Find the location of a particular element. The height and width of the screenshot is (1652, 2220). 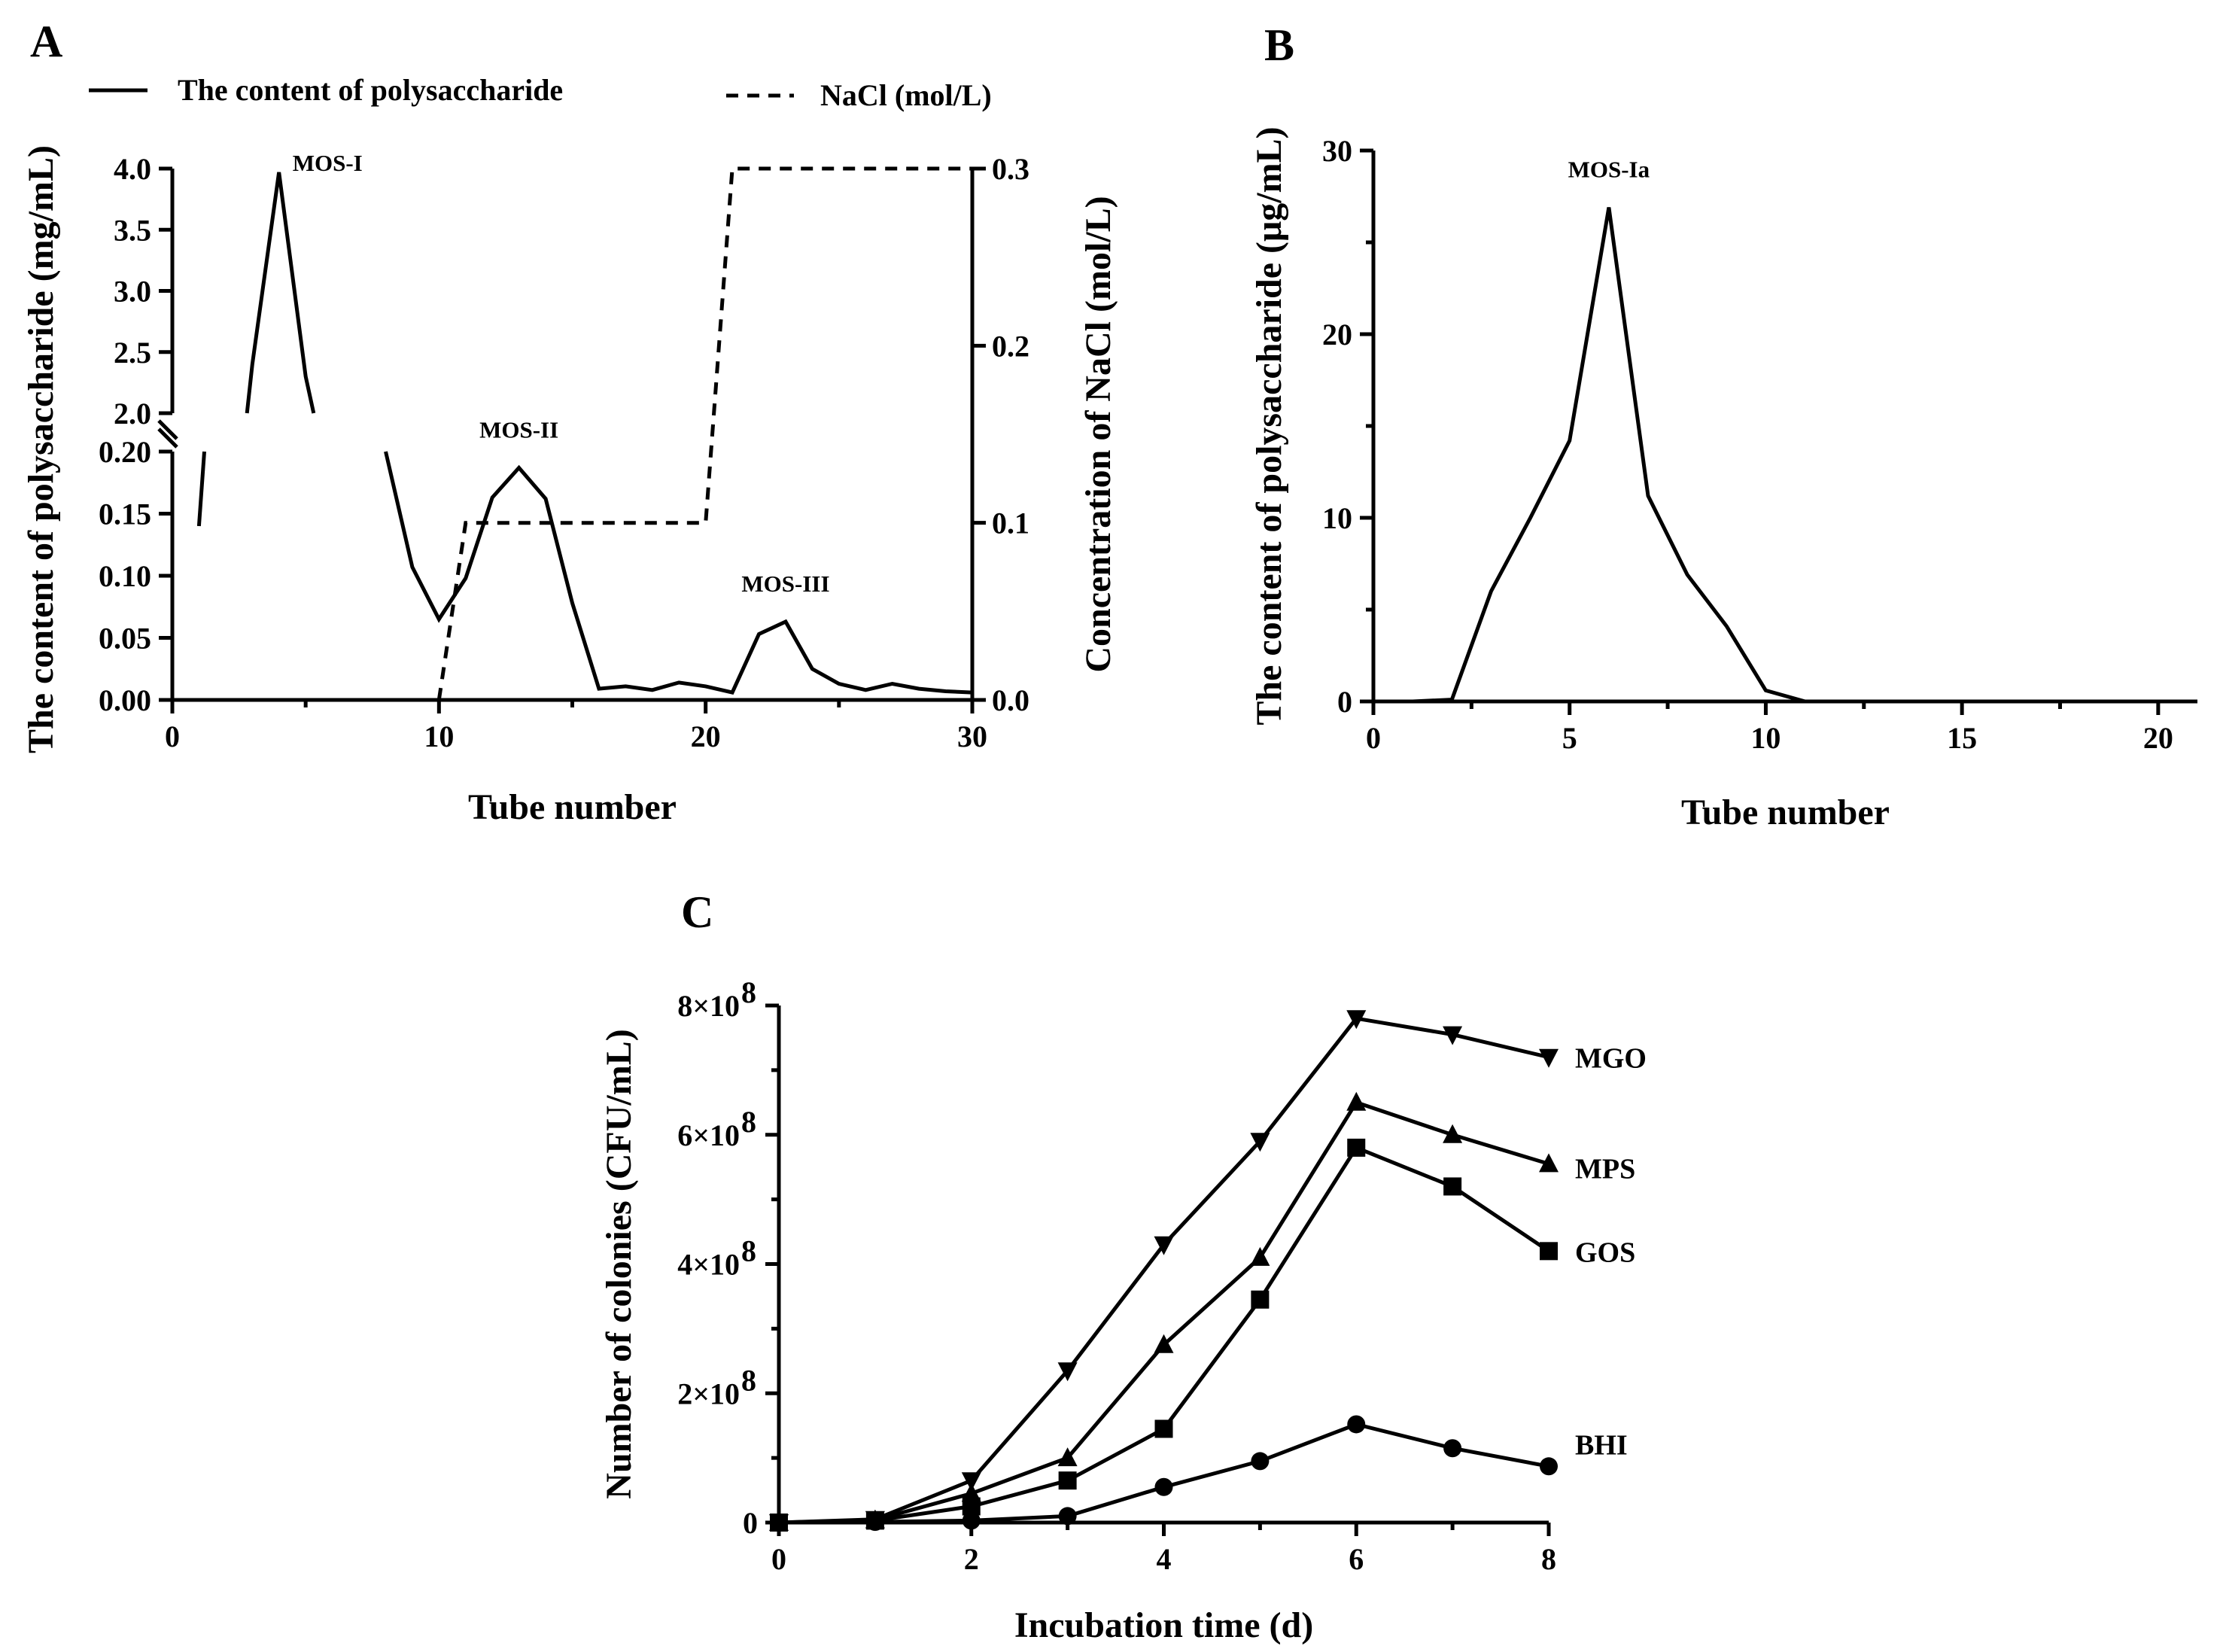

y-axis-title: The content of polysaccharide (μg/mL) is located at coordinates (1269, 426).